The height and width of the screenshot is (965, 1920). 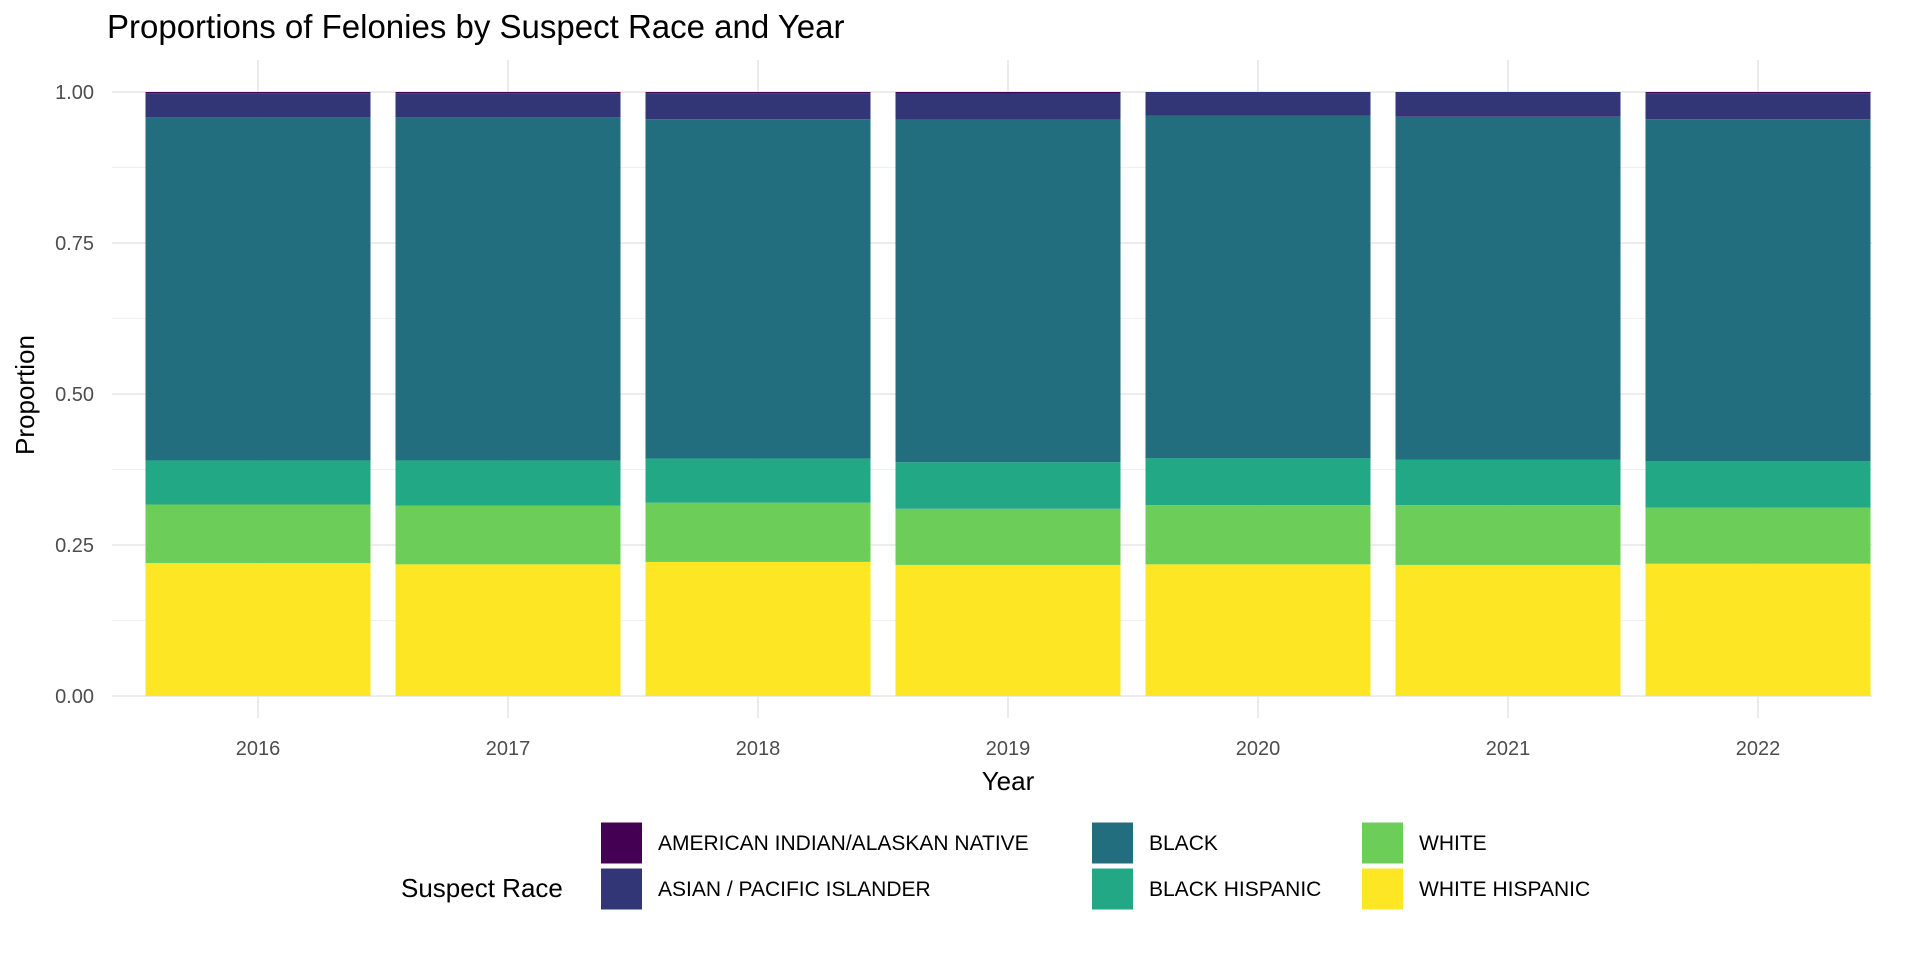 What do you see at coordinates (1758, 290) in the screenshot?
I see `bar-segment: BLACK 2022: 0.566` at bounding box center [1758, 290].